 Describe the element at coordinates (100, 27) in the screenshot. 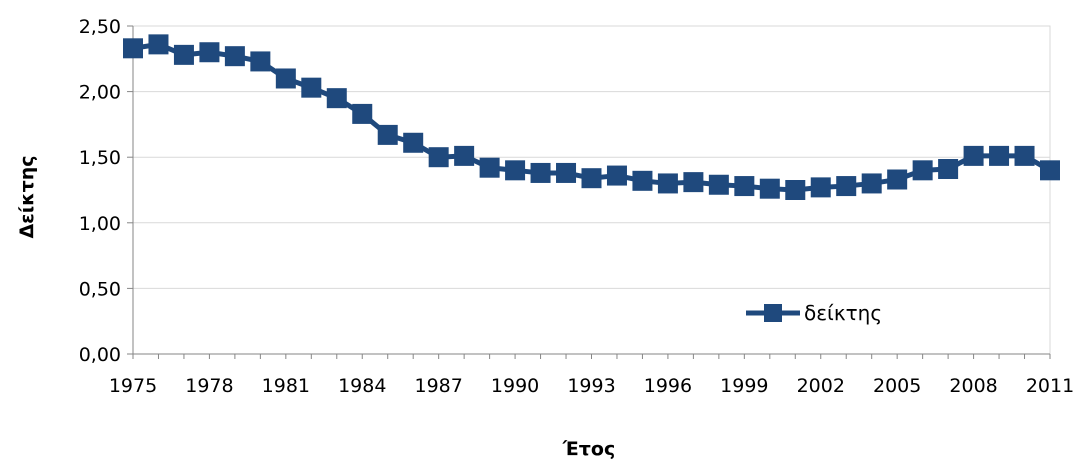

I see `y-tick-label: 2,50` at that location.